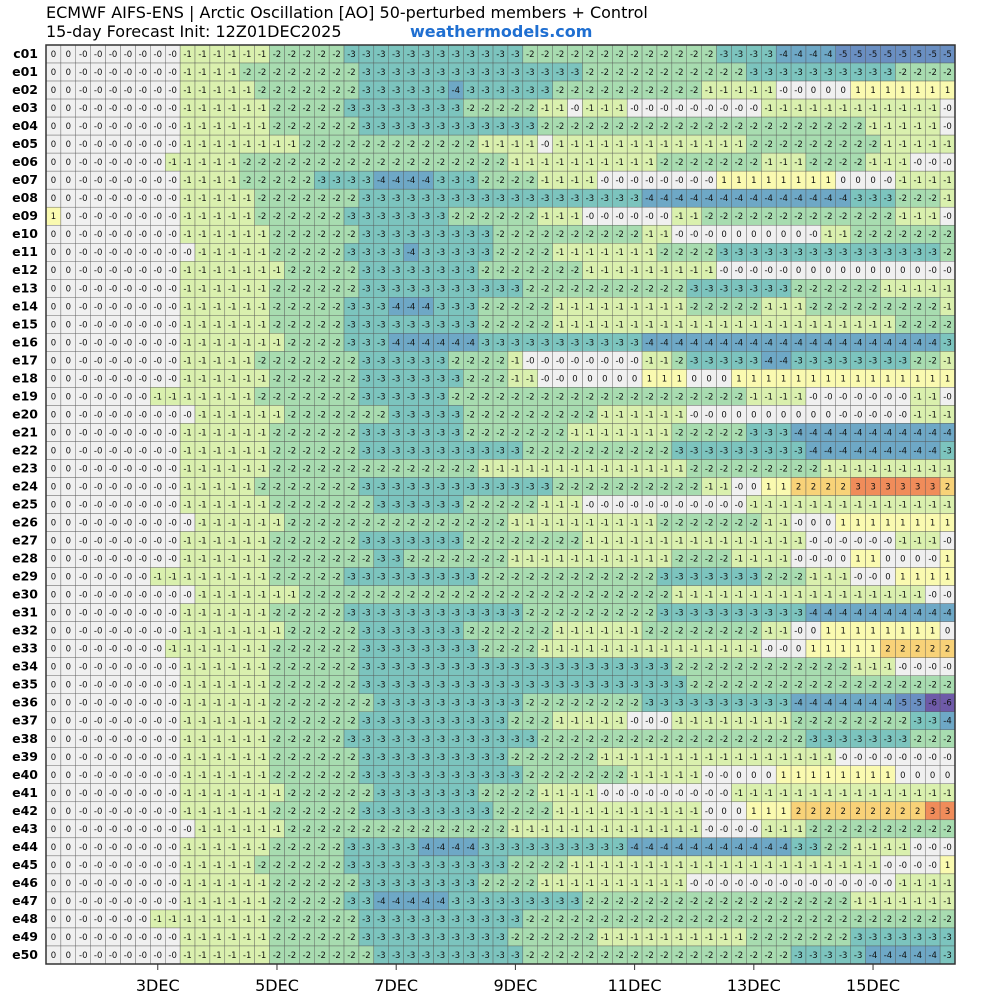 This screenshot has width=1000, height=1000. I want to click on brand-watermark: weathermodels.com, so click(501, 31).